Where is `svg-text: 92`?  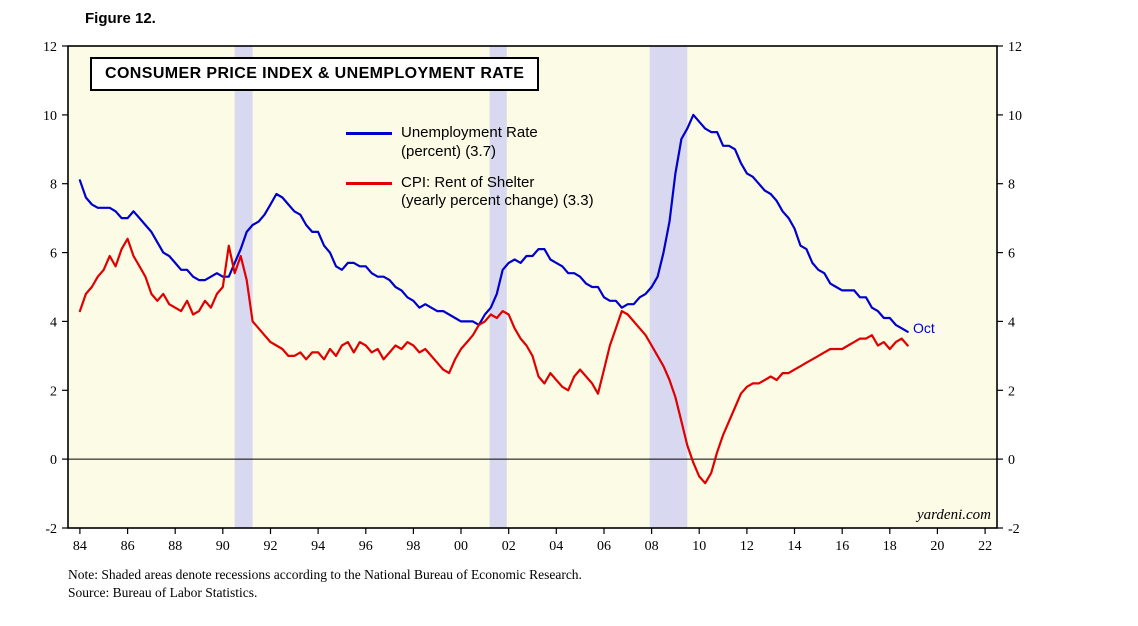 svg-text: 92 is located at coordinates (271, 546).